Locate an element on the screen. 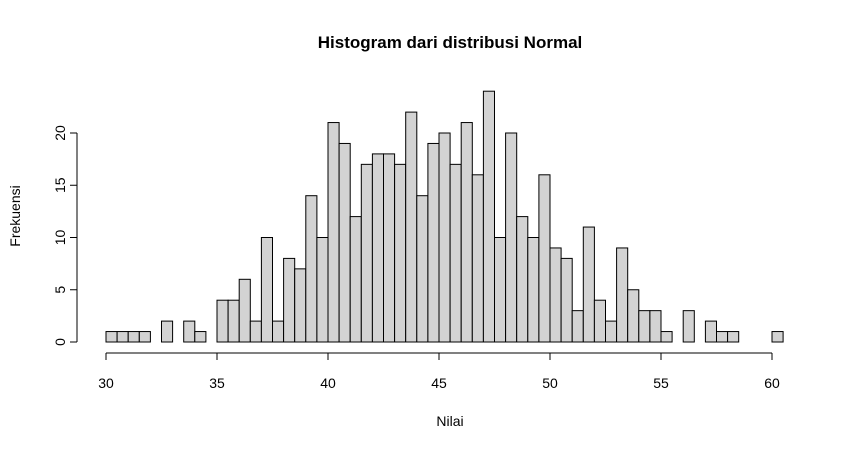 The height and width of the screenshot is (450, 866). x-axis: 30 35 40 45 50 55 60 is located at coordinates (439, 371).